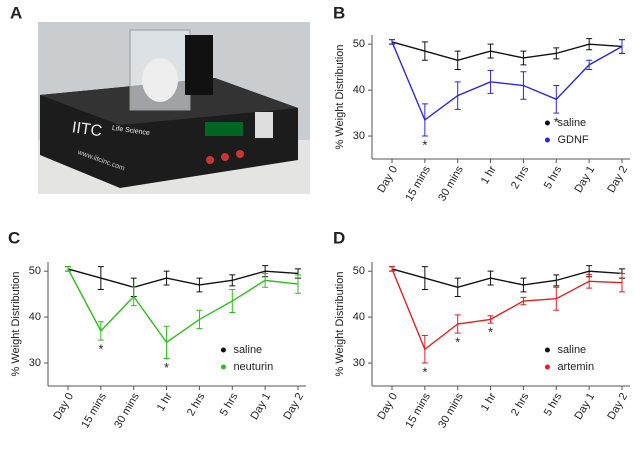 The height and width of the screenshot is (450, 640). Describe the element at coordinates (16, 12) in the screenshot. I see `panel-label: A` at that location.